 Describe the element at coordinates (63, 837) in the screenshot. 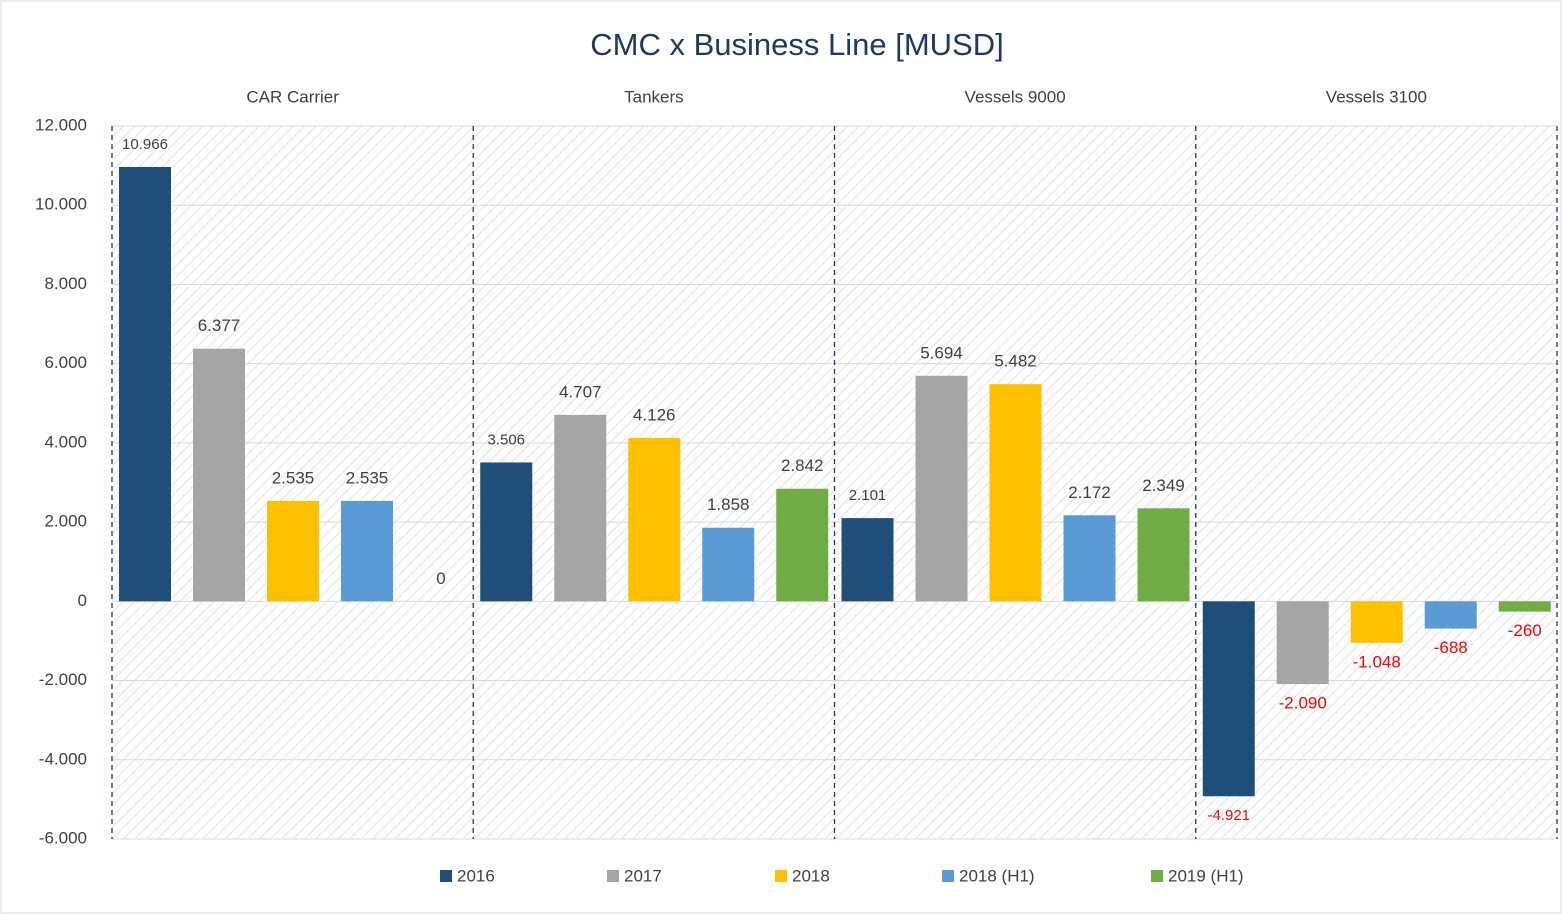

I see `y-tick-label: -6.000` at that location.